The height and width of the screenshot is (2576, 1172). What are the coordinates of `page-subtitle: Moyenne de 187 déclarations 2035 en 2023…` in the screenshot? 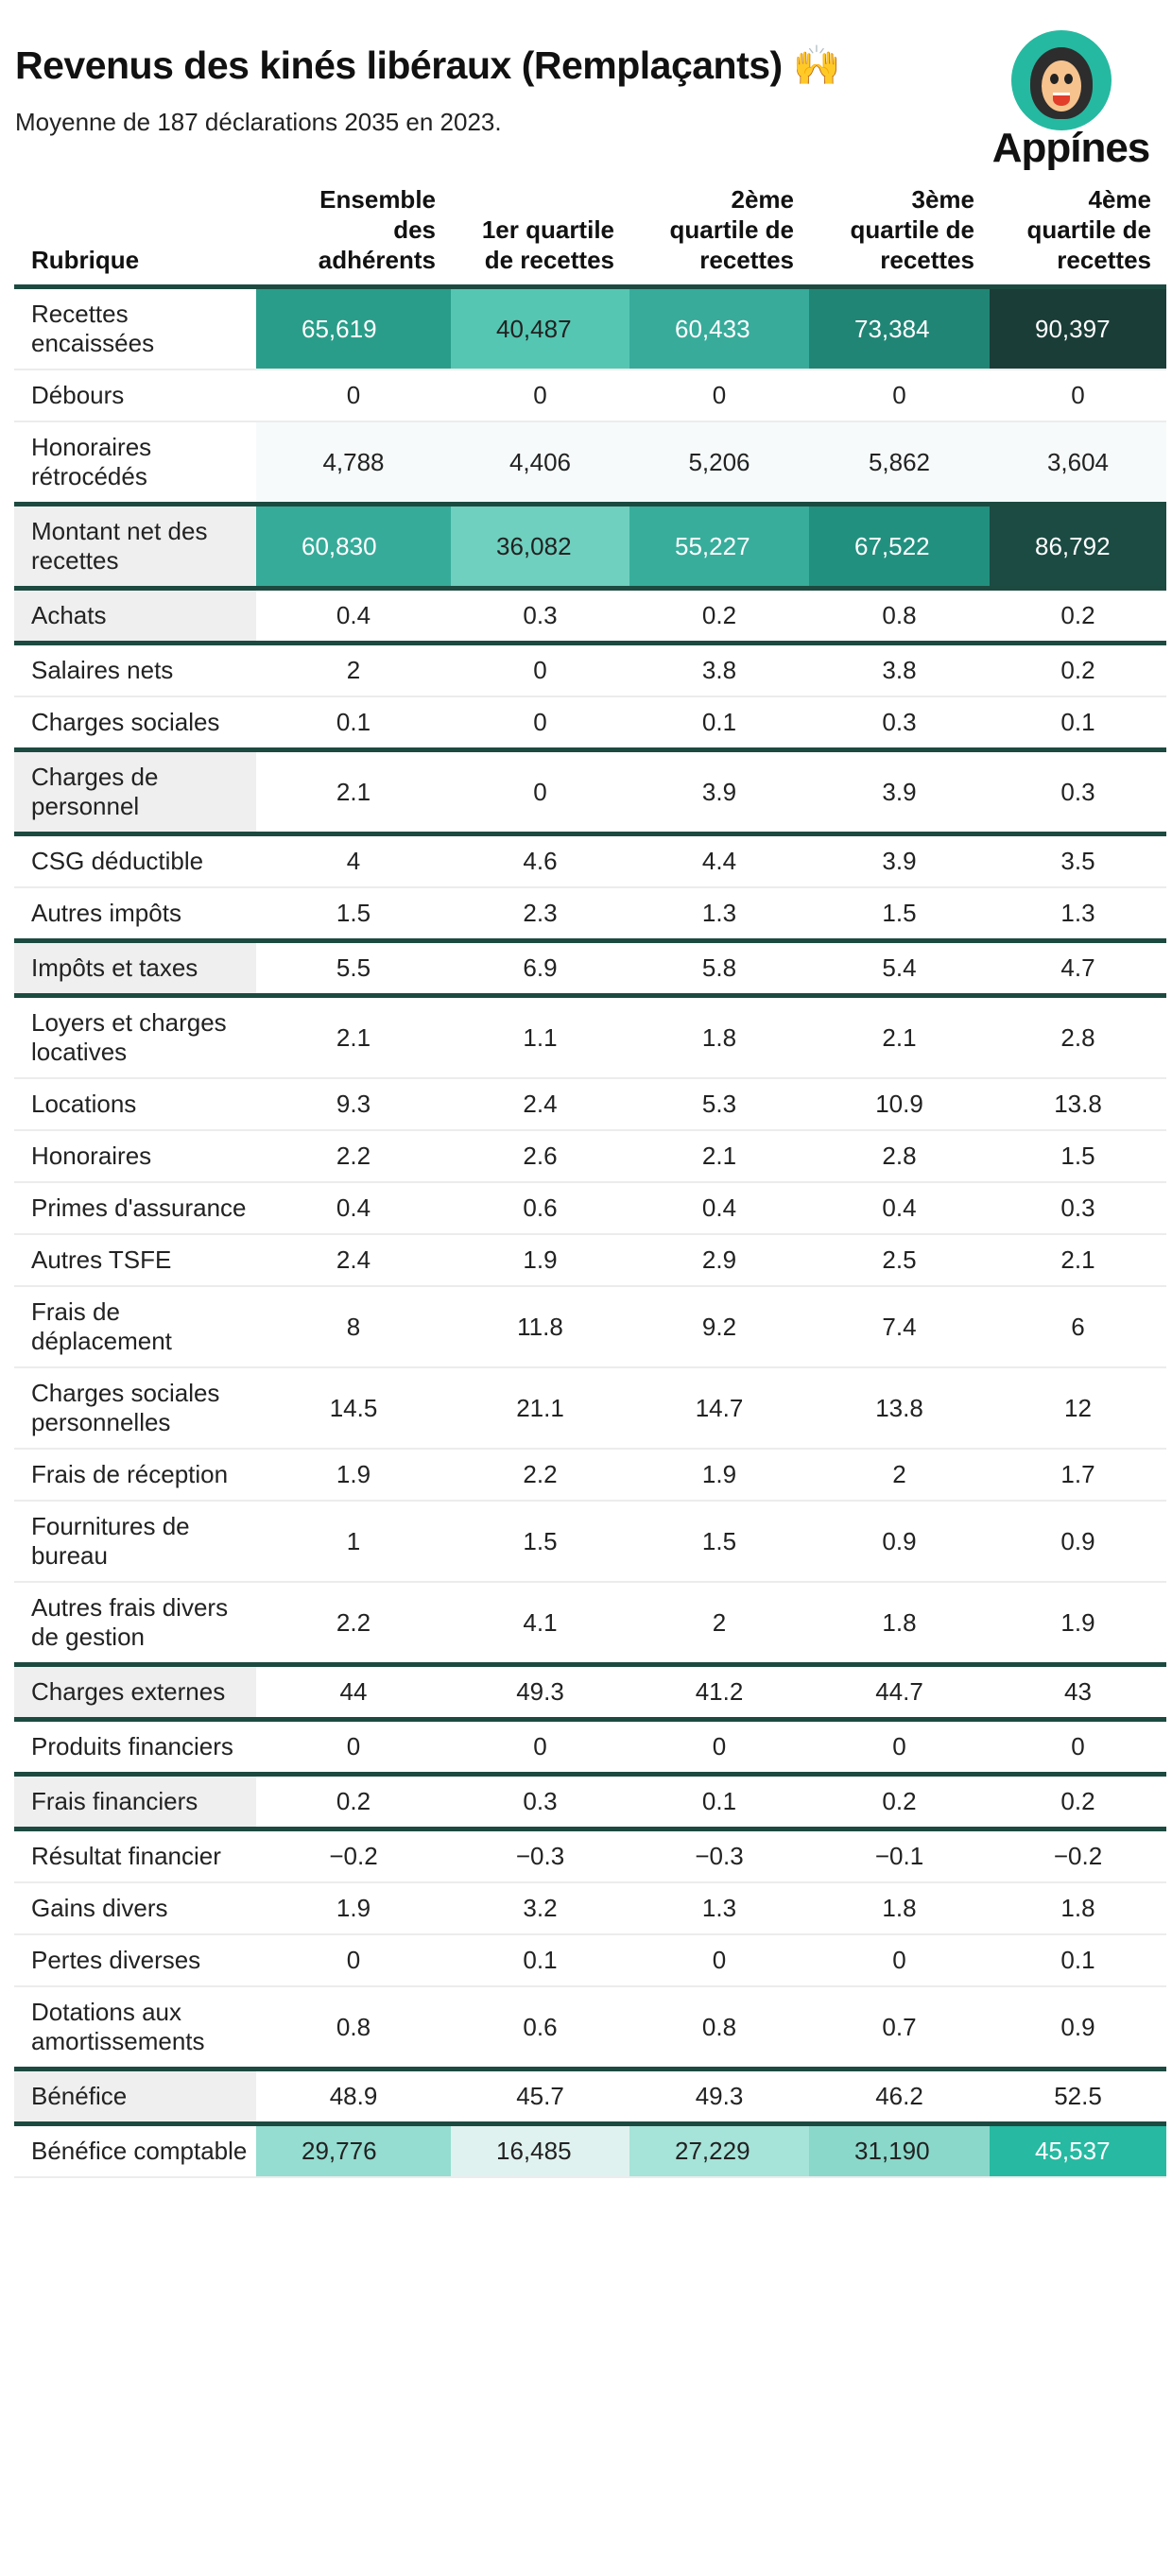 It's located at (258, 122).